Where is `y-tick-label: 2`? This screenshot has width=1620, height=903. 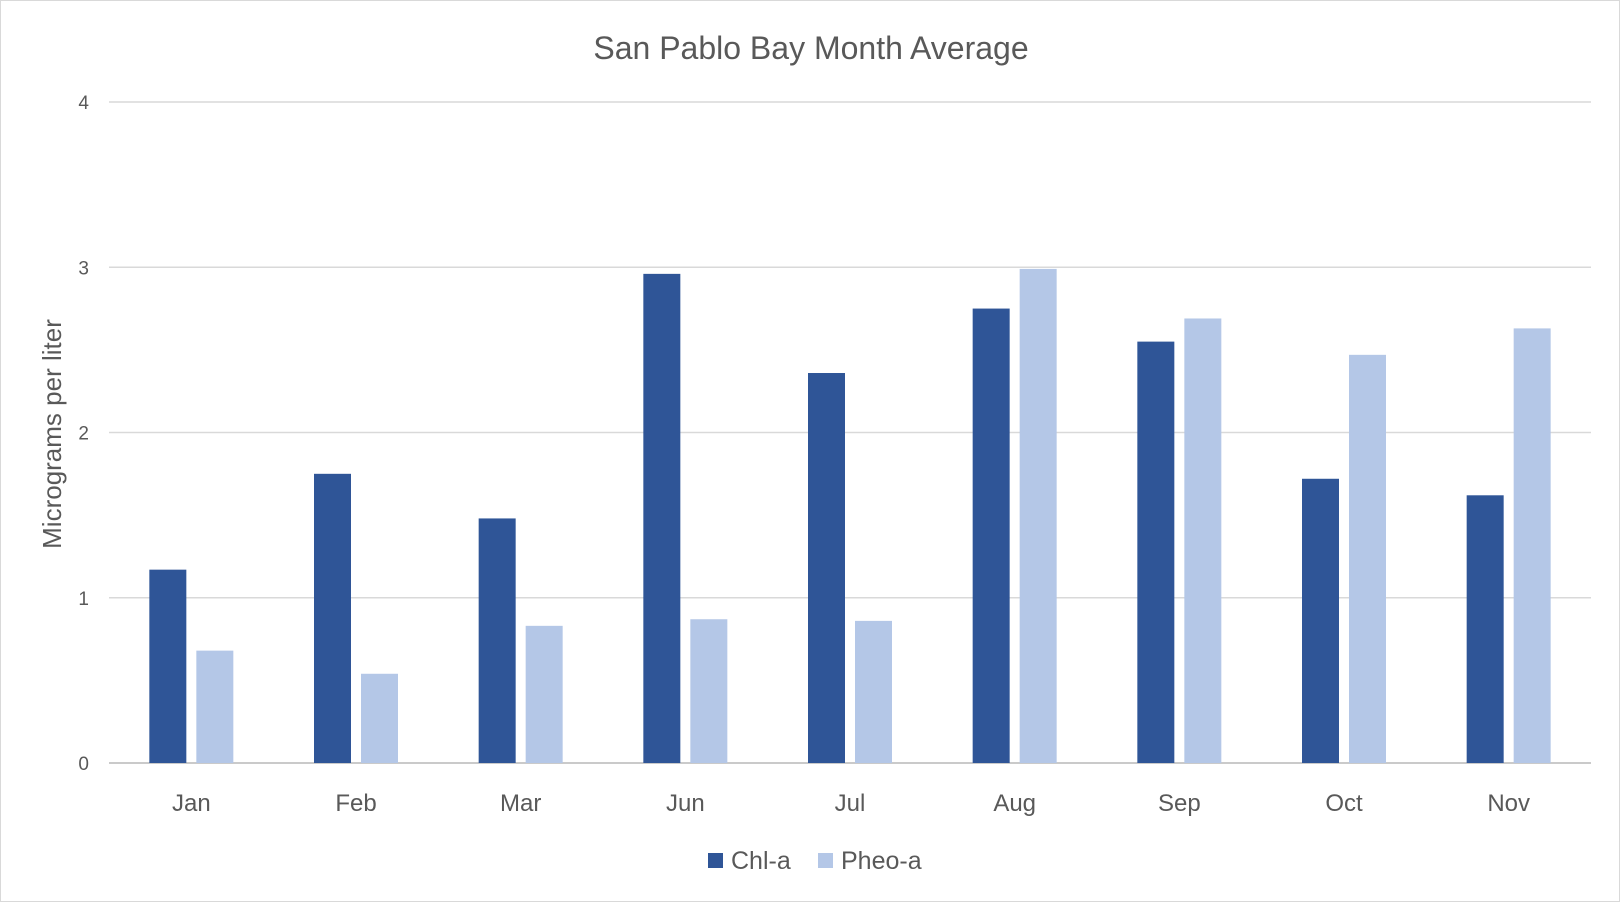 y-tick-label: 2 is located at coordinates (83, 434).